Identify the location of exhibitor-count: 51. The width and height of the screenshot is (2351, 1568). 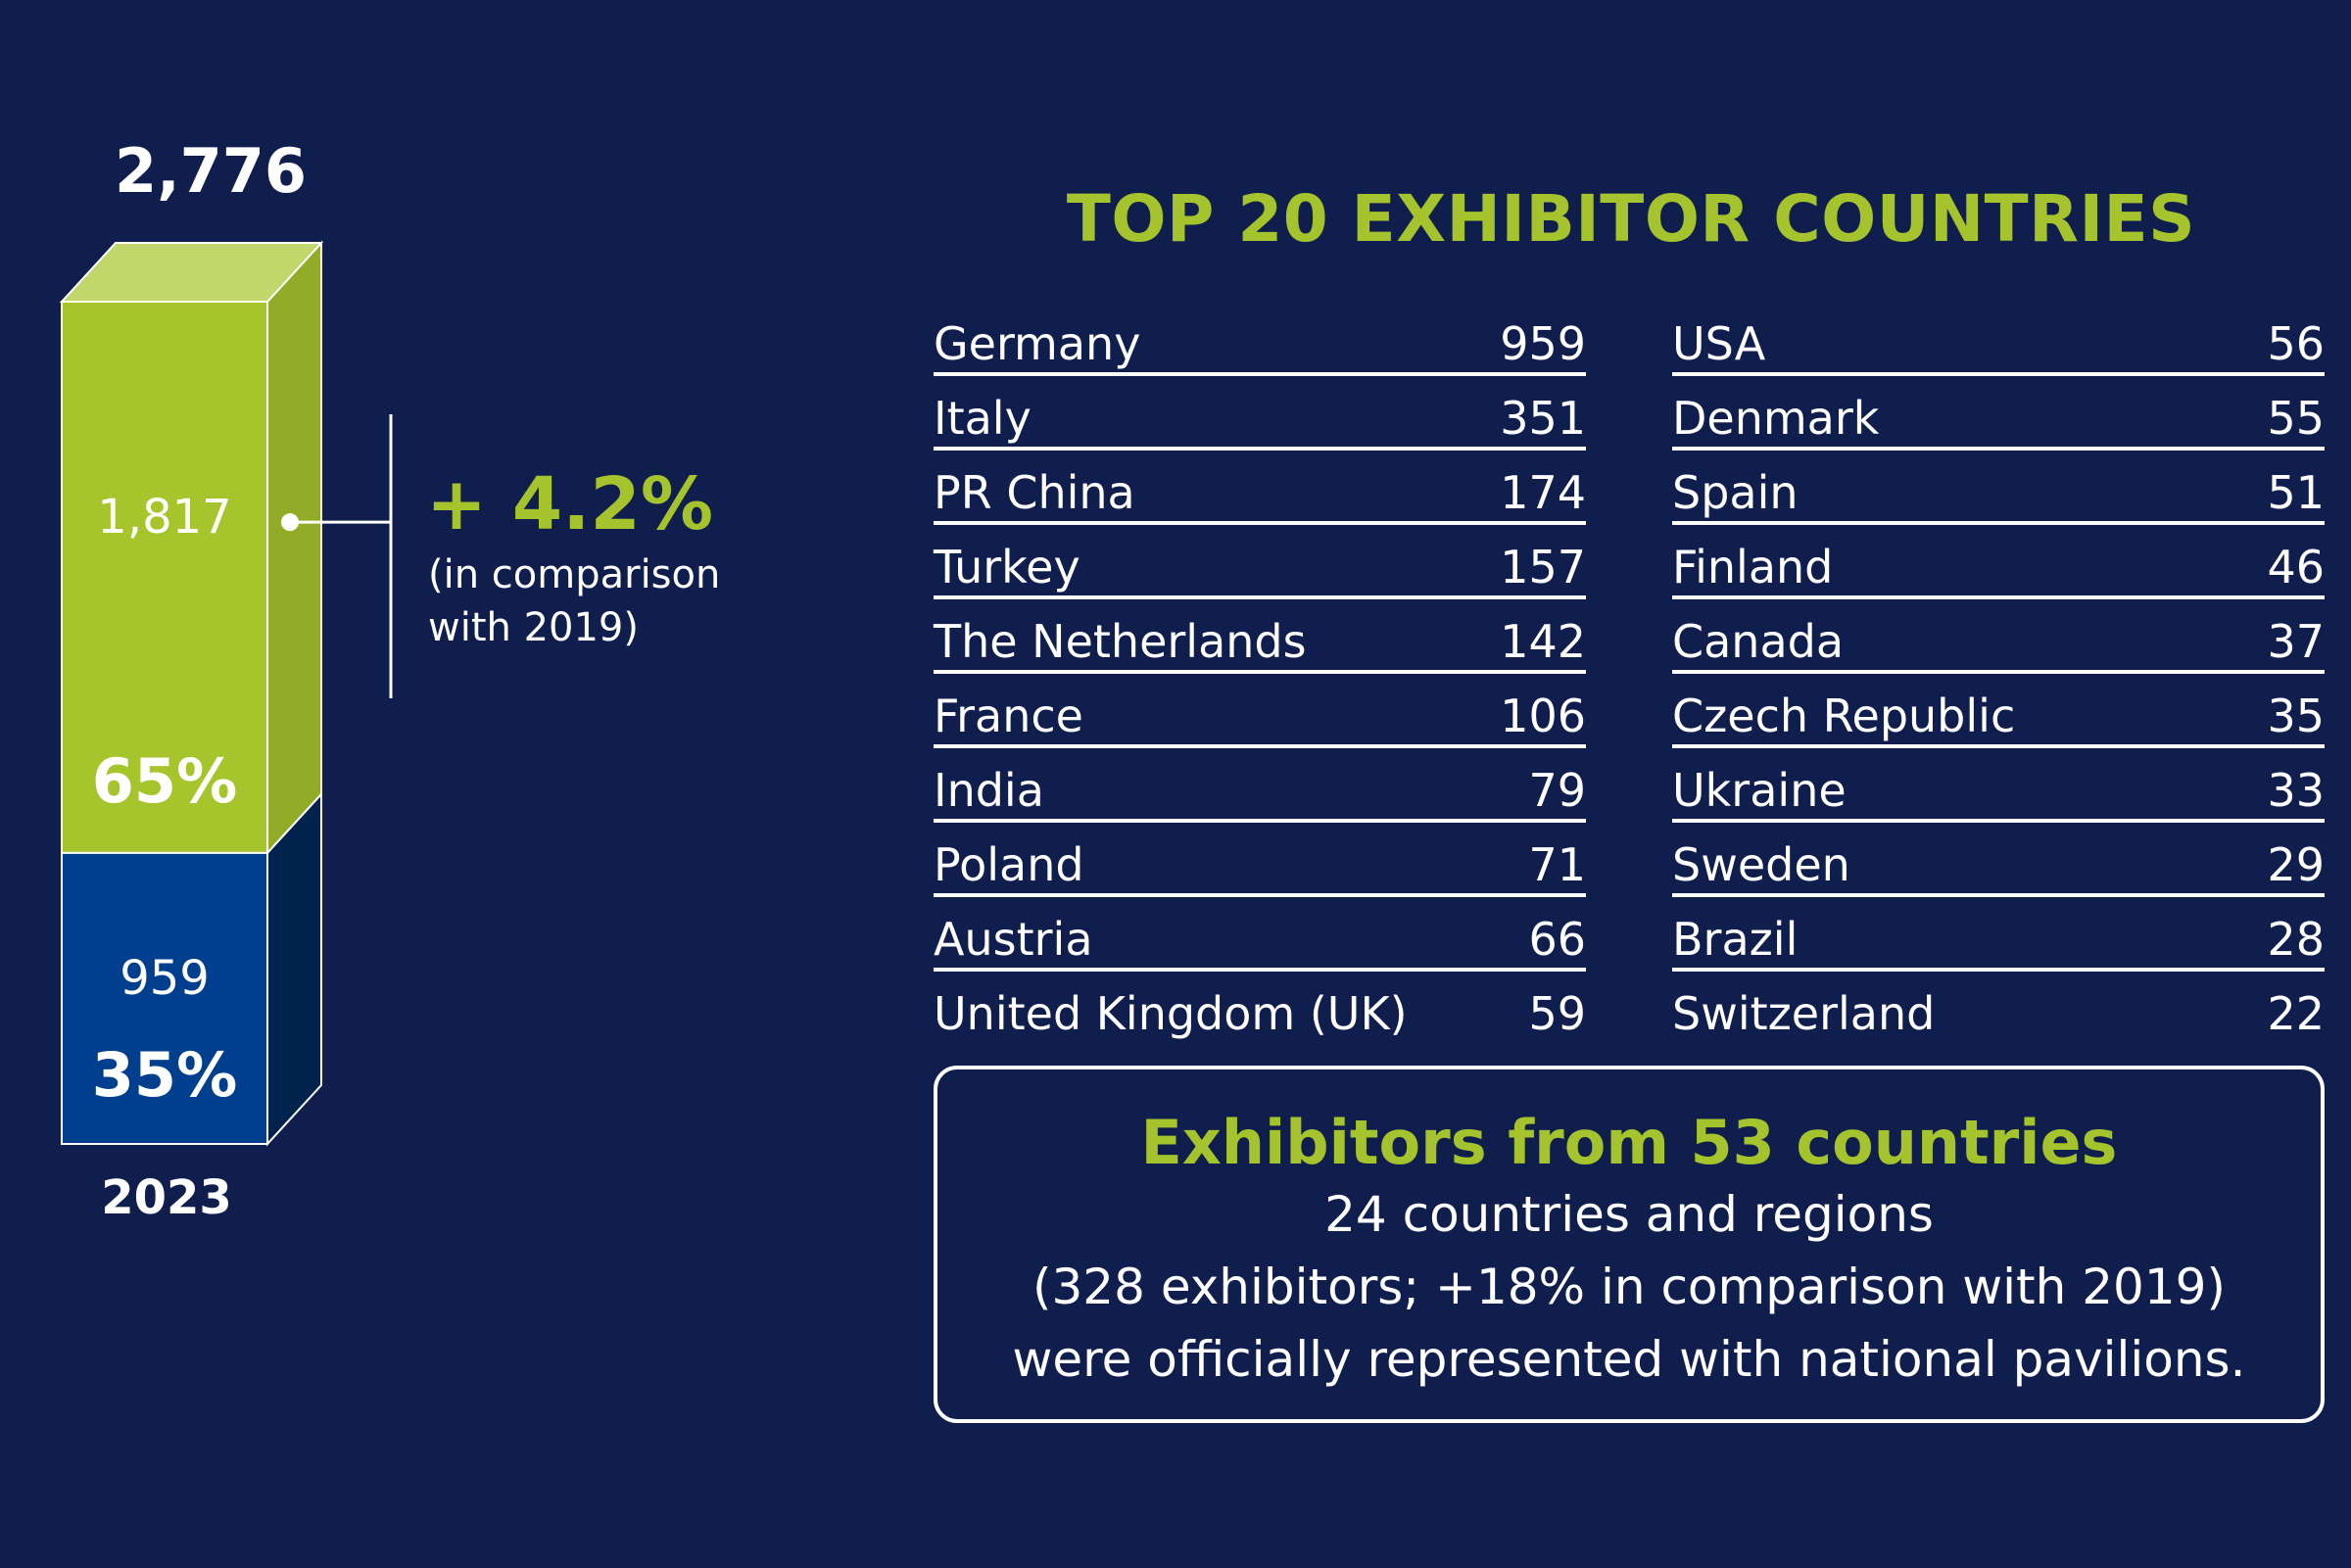
(2296, 493).